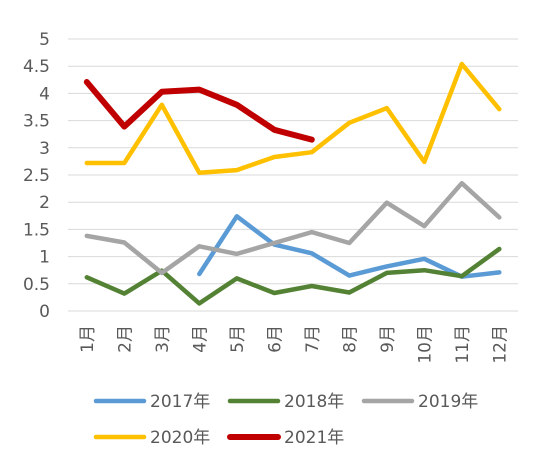  What do you see at coordinates (314, 402) in the screenshot?
I see `legend-label: 2018年` at bounding box center [314, 402].